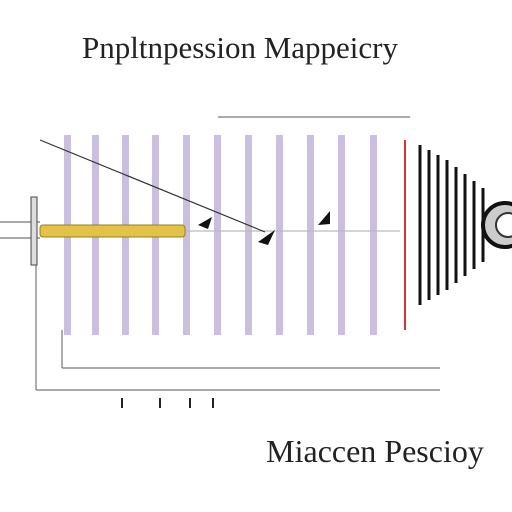 This screenshot has width=512, height=512. What do you see at coordinates (375, 451) in the screenshot?
I see `caption: Miaccen Pescioy` at bounding box center [375, 451].